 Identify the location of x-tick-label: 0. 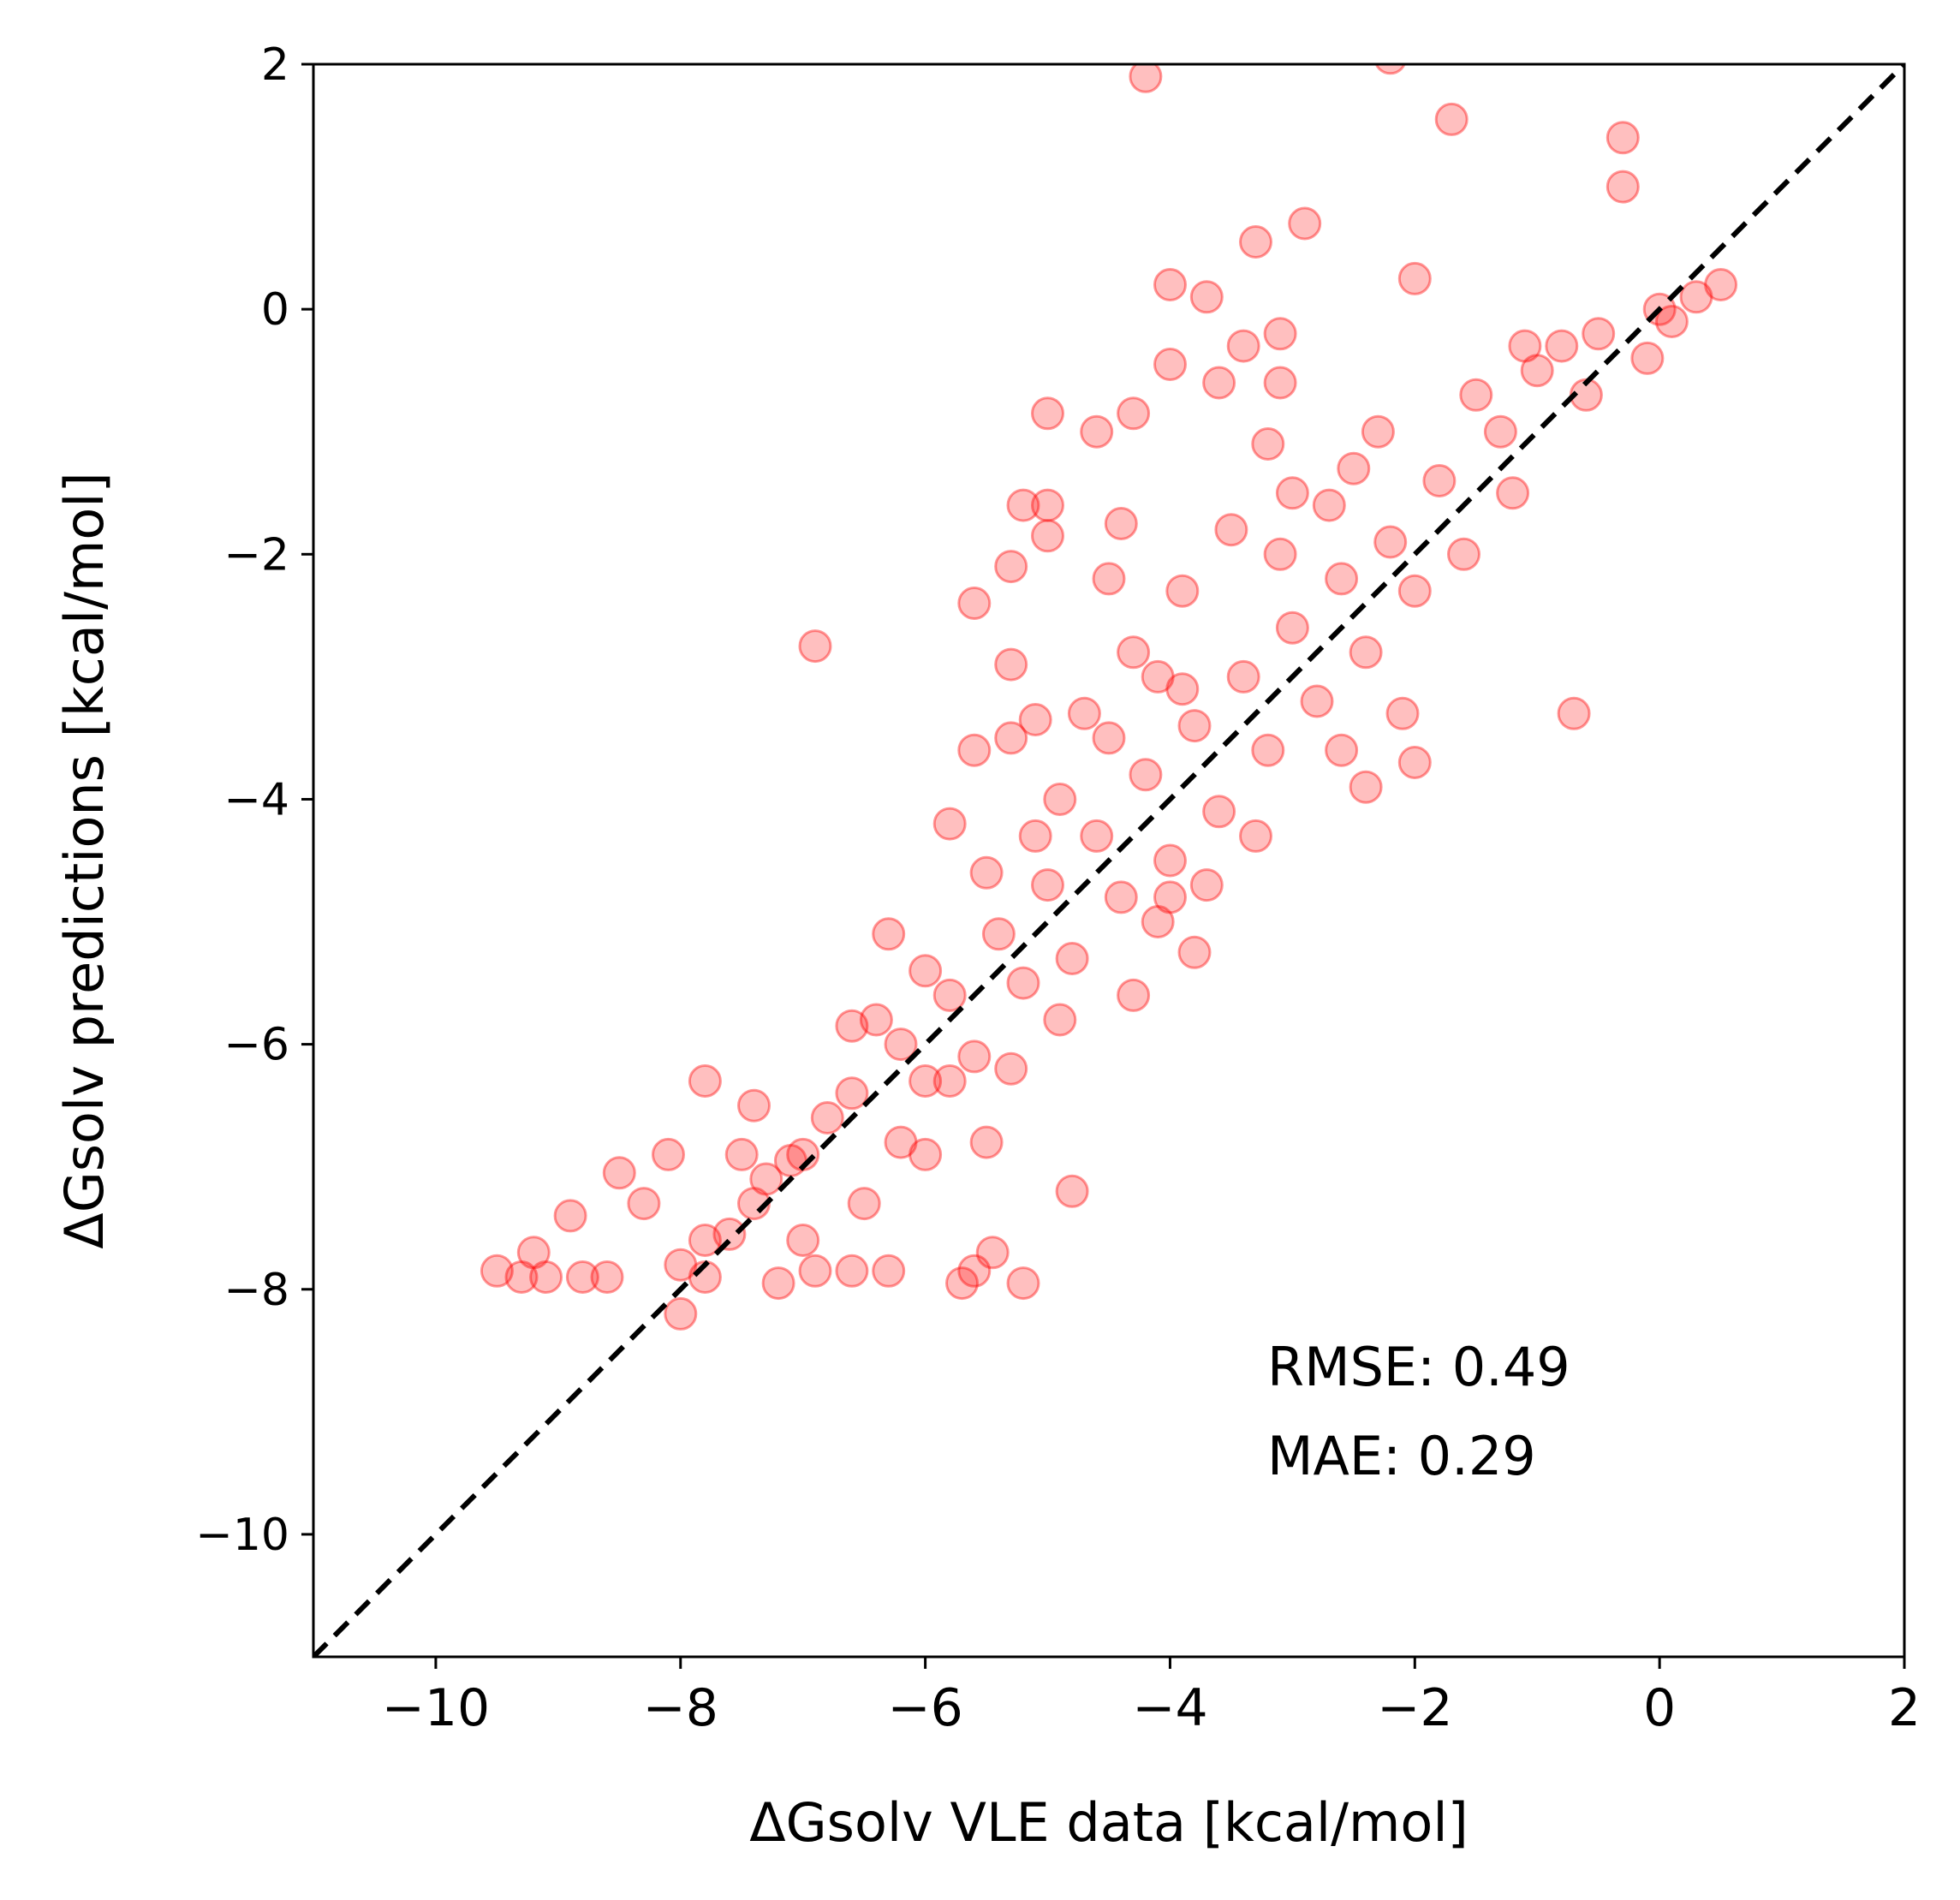
(1659, 1708).